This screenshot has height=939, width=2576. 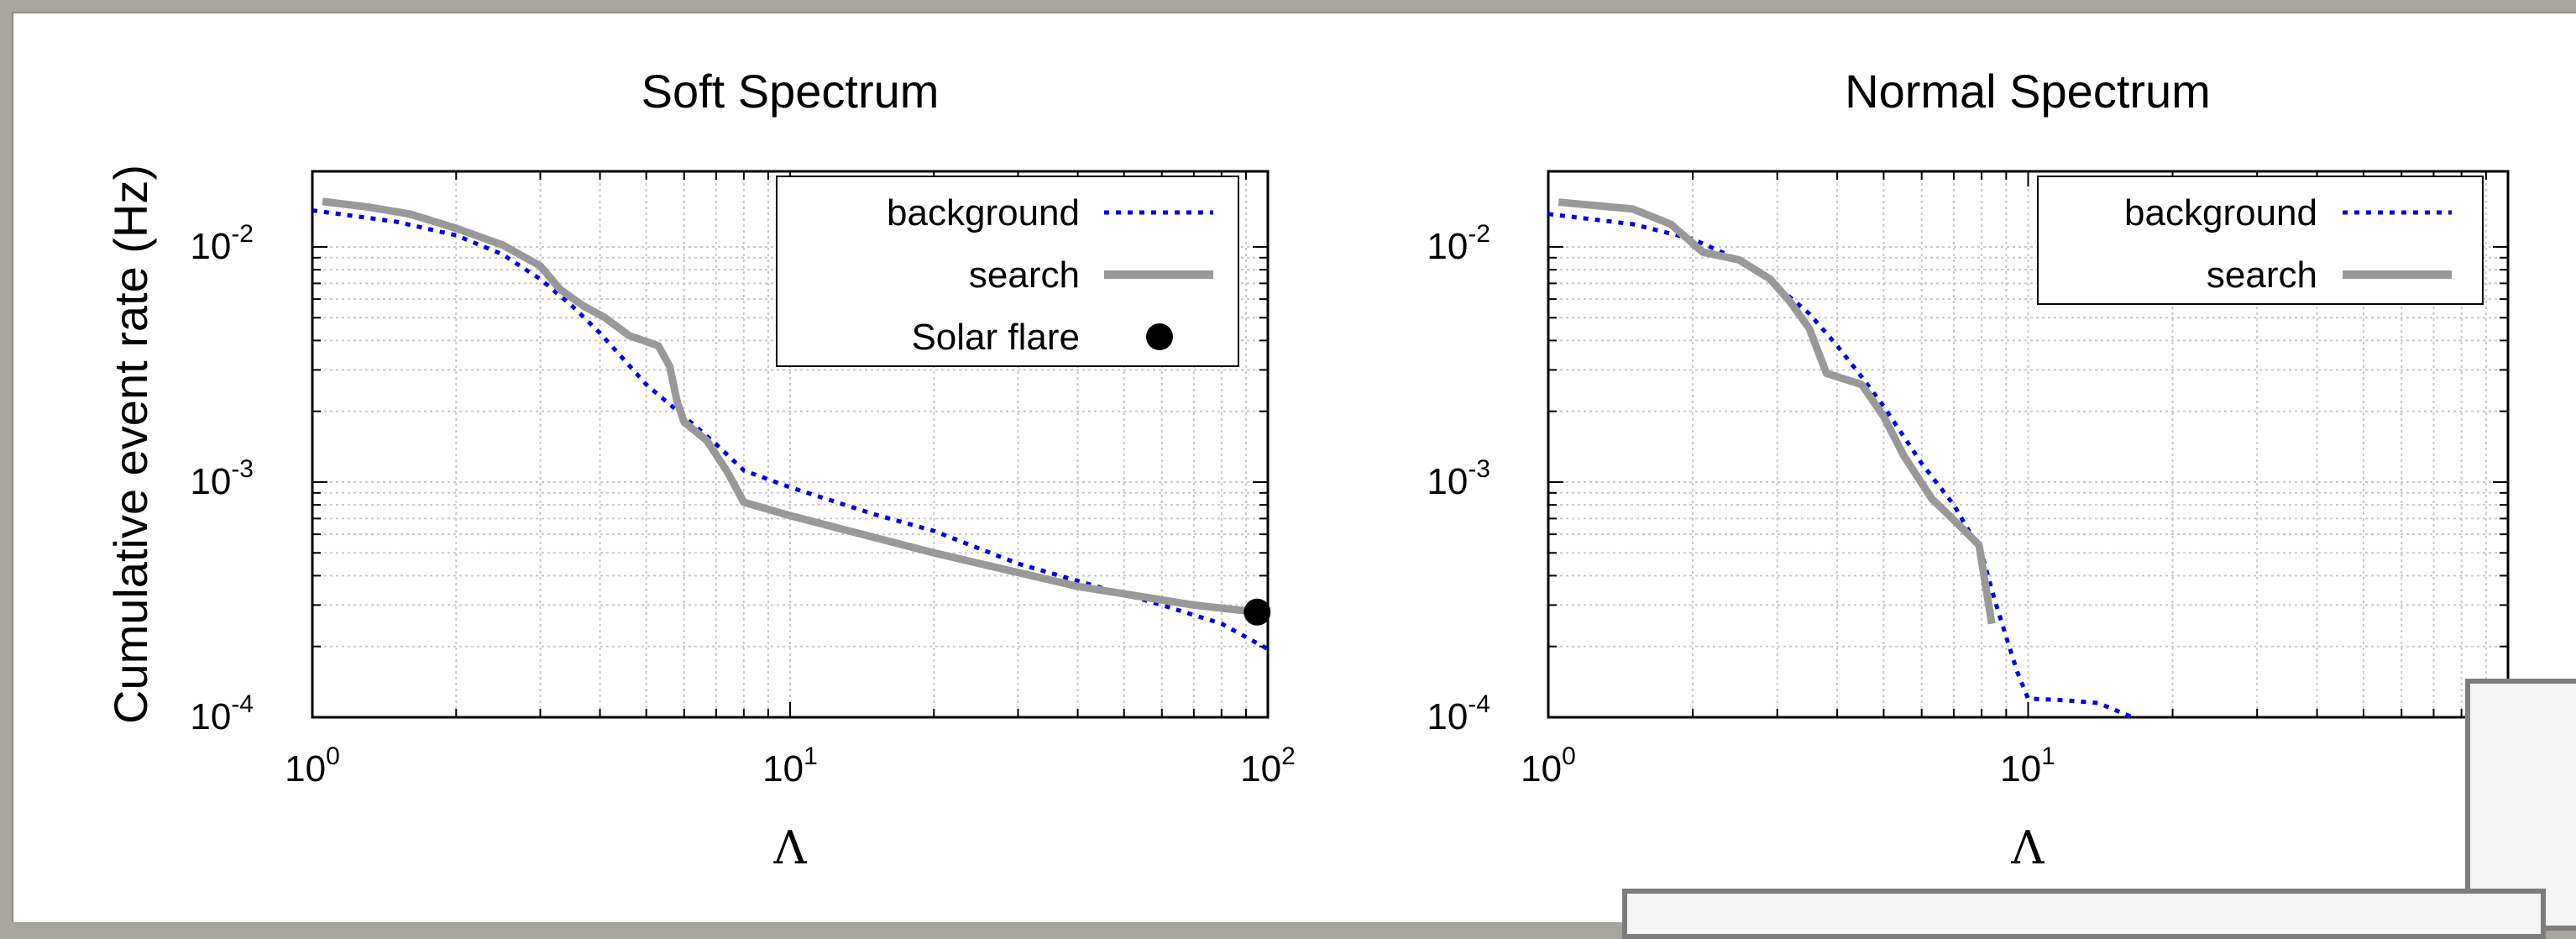 What do you see at coordinates (996, 337) in the screenshot?
I see `legend-label-solar-flare: Solar flare` at bounding box center [996, 337].